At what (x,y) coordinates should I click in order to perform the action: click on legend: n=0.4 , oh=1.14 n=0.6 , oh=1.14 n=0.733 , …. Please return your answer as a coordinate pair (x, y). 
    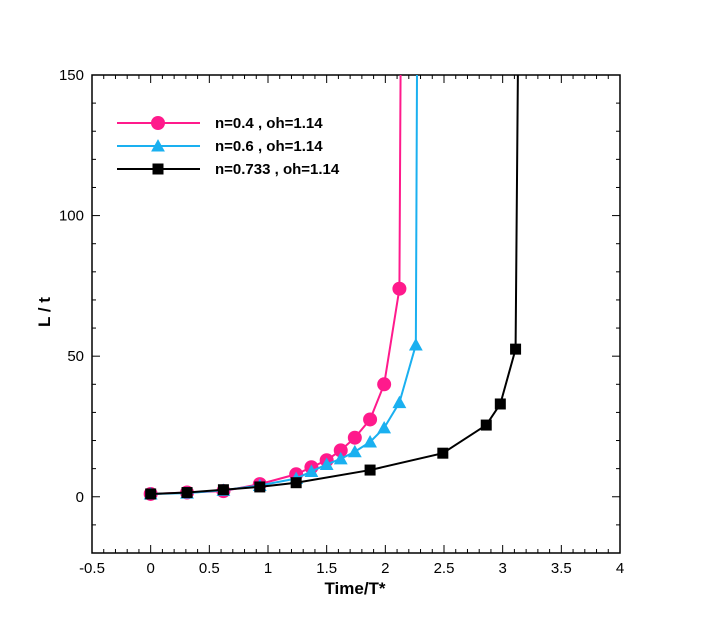
    Looking at the image, I should click on (228, 146).